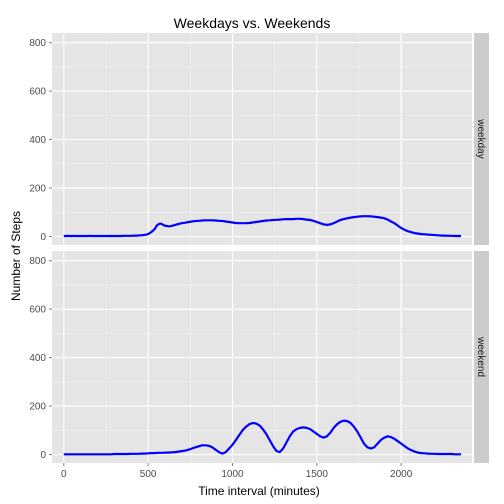  Describe the element at coordinates (259, 491) in the screenshot. I see `x-axis-label: Time interval (minutes)` at that location.